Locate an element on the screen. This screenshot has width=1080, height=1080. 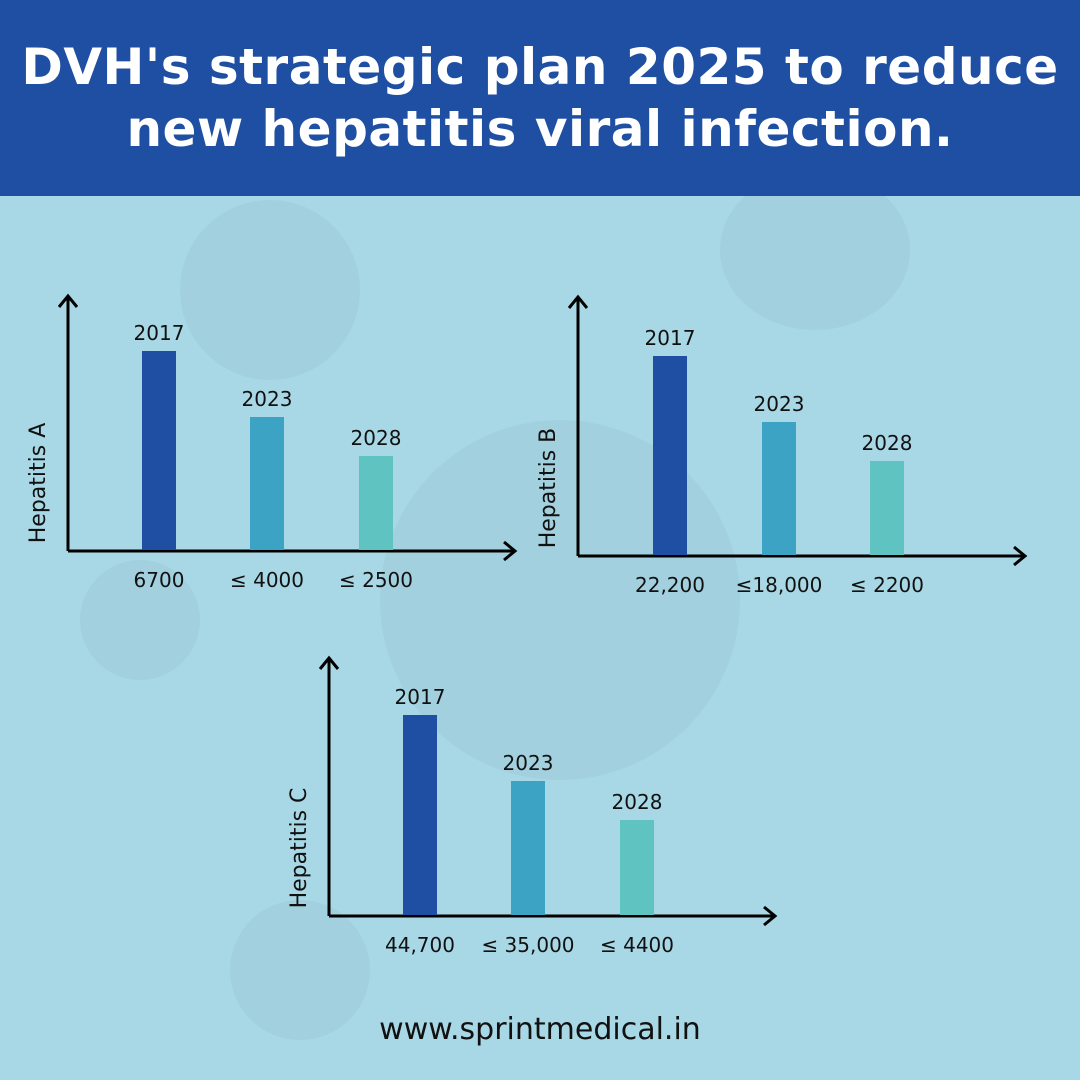
value-label: 22,200 is located at coordinates (670, 585).